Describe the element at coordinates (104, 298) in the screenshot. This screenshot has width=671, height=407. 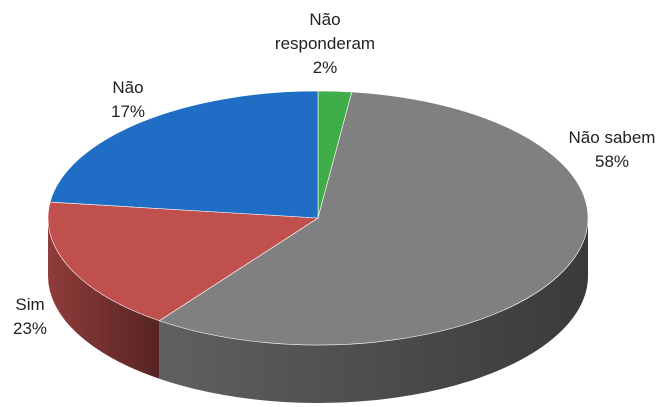
I see `slice-side` at that location.